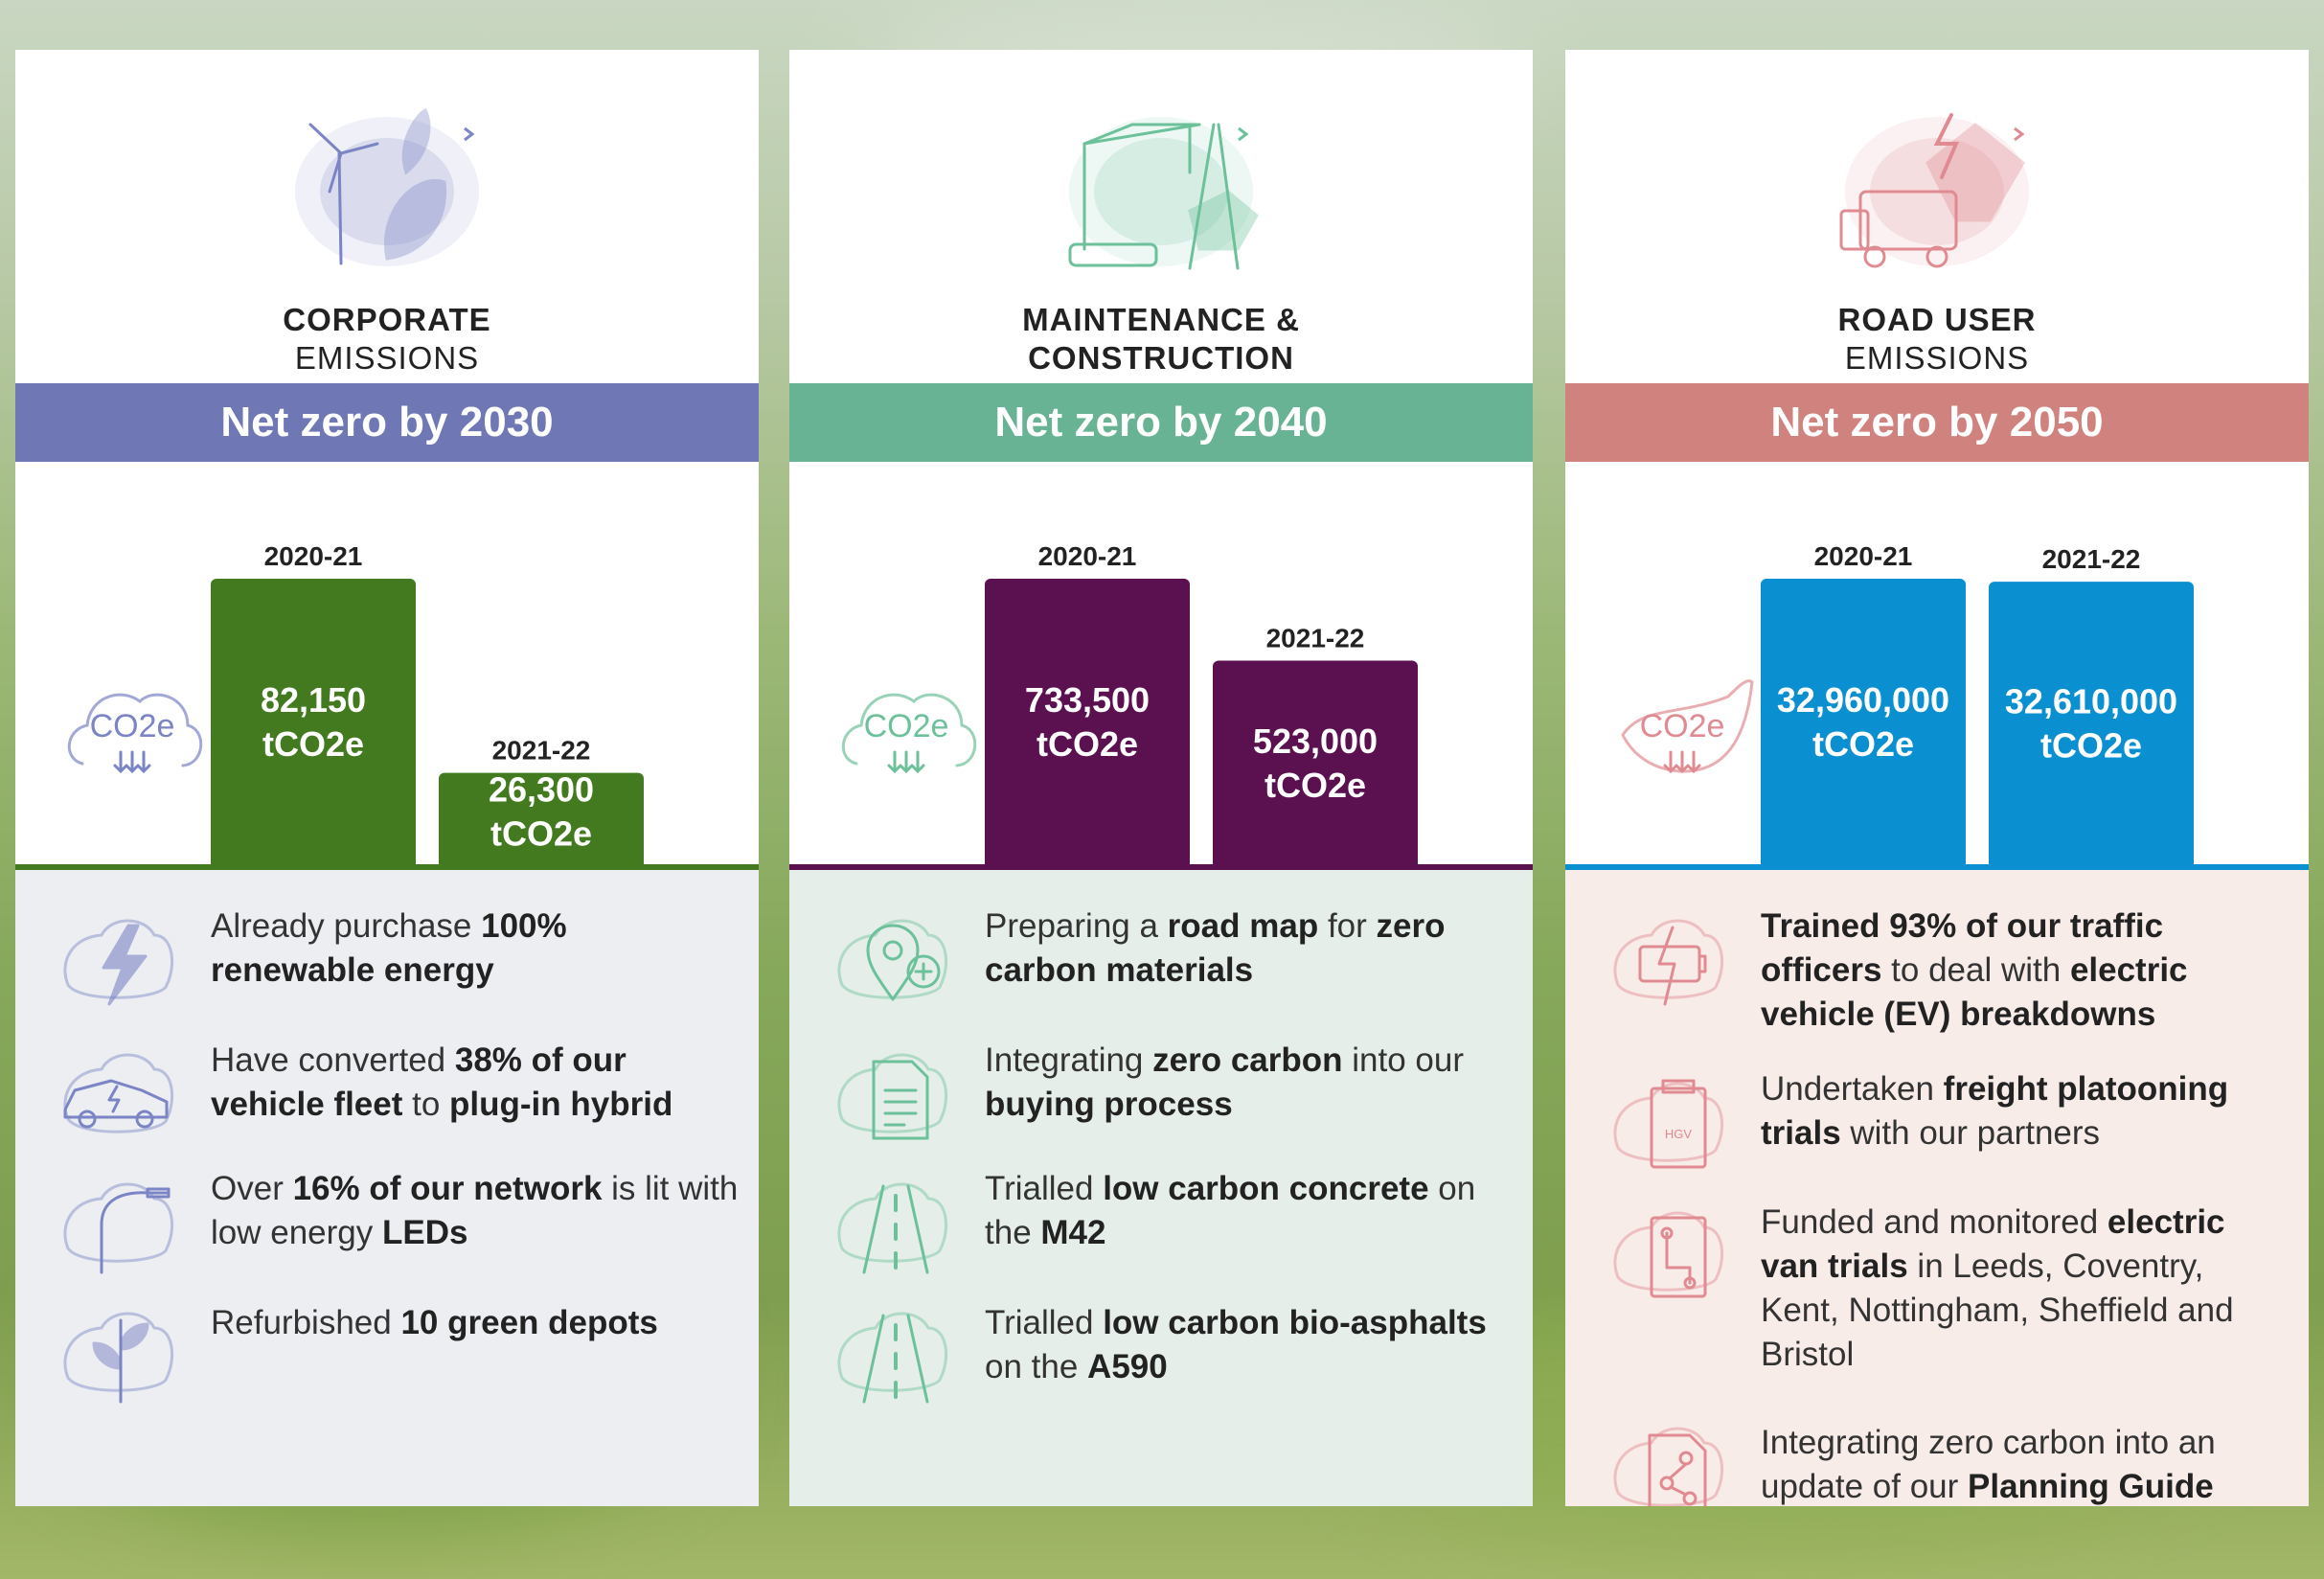 This screenshot has width=2324, height=1579. I want to click on panel-title: CORPORATE EMISSIONS, so click(387, 339).